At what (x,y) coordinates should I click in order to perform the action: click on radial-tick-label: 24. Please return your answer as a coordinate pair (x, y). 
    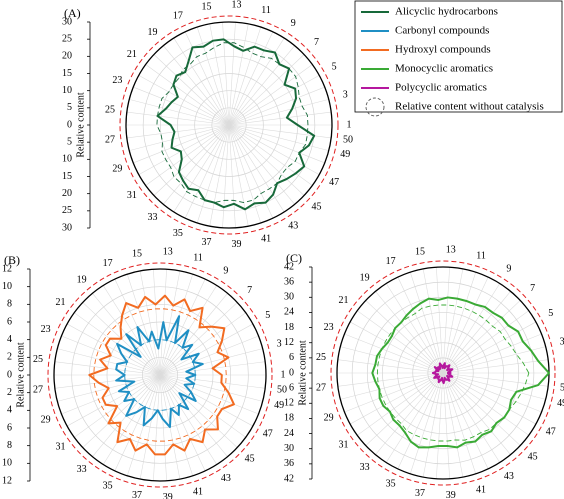
    Looking at the image, I should click on (289, 312).